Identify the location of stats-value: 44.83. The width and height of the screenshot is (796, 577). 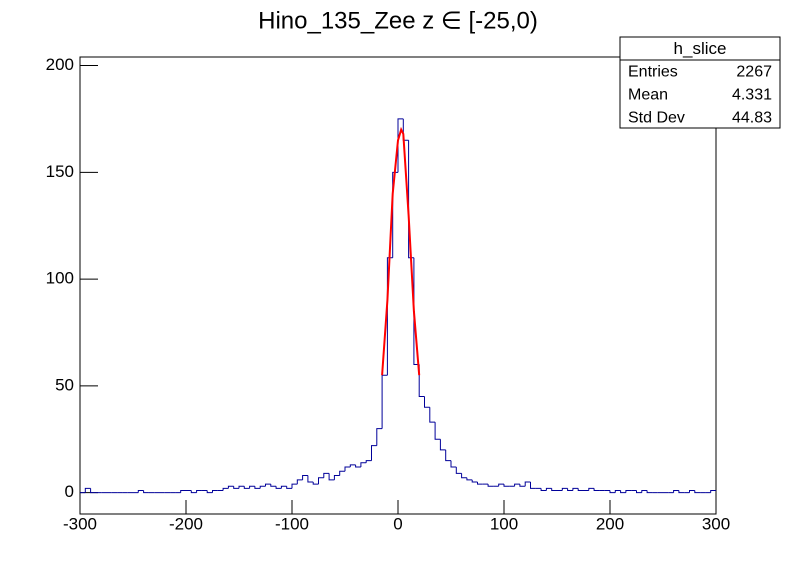
(752, 118).